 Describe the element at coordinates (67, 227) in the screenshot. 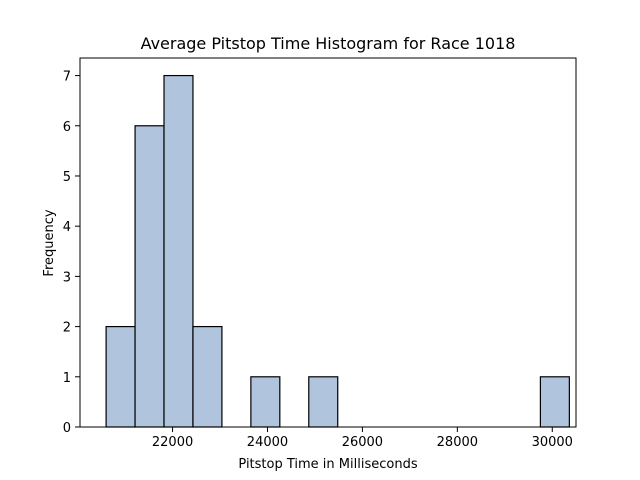

I see `y-tick-label: 4` at that location.